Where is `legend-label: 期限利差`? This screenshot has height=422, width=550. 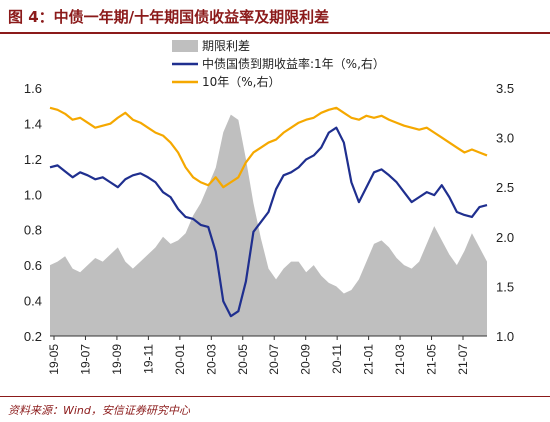 legend-label: 期限利差 is located at coordinates (226, 46).